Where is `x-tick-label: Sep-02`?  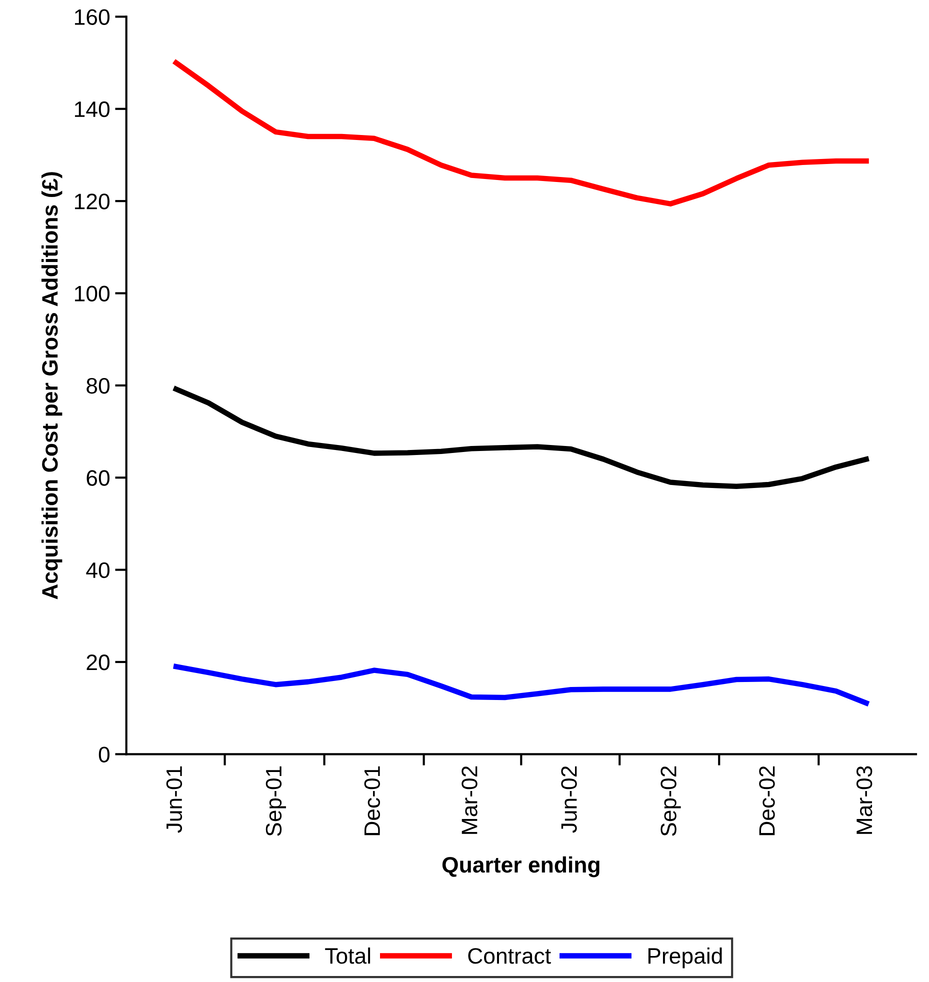
x-tick-label: Sep-02 is located at coordinates (670, 801).